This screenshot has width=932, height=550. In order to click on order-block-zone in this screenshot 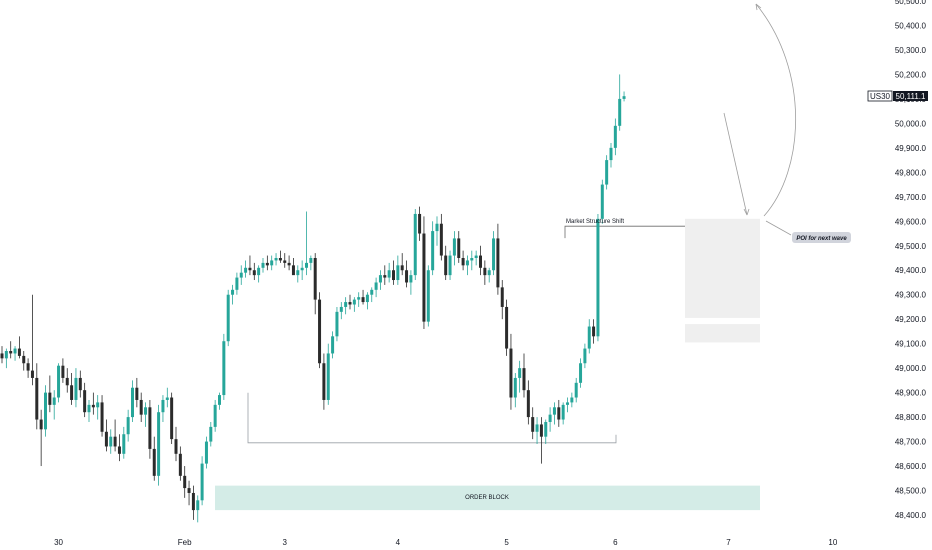, I will do `click(487, 498)`.